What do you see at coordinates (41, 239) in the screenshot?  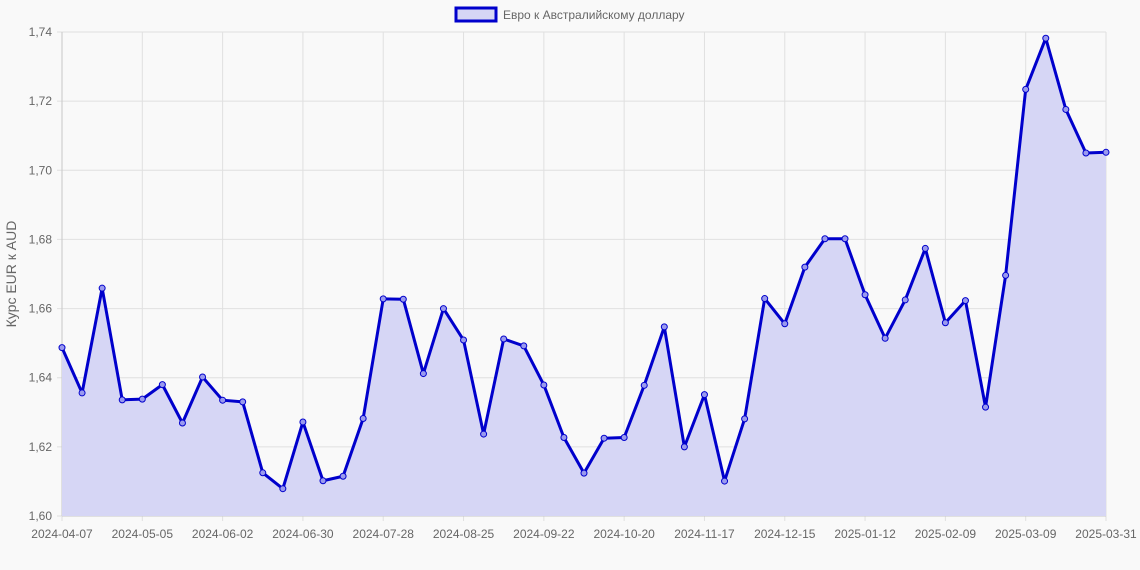 I see `y-tick-label: 1,68` at bounding box center [41, 239].